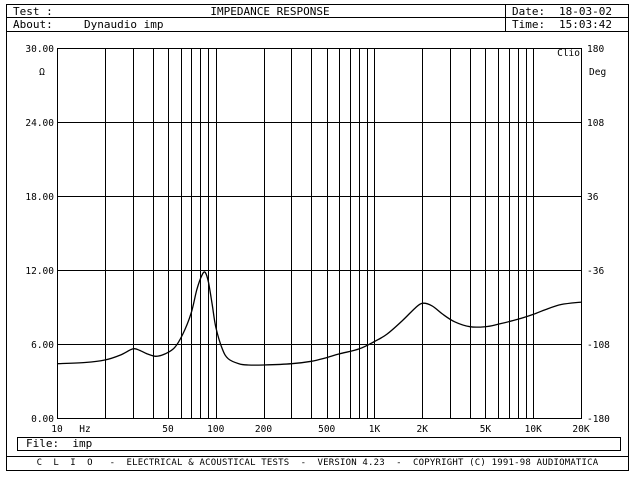 The width and height of the screenshot is (635, 479). What do you see at coordinates (57, 429) in the screenshot?
I see `x-tick-label: 10` at bounding box center [57, 429].